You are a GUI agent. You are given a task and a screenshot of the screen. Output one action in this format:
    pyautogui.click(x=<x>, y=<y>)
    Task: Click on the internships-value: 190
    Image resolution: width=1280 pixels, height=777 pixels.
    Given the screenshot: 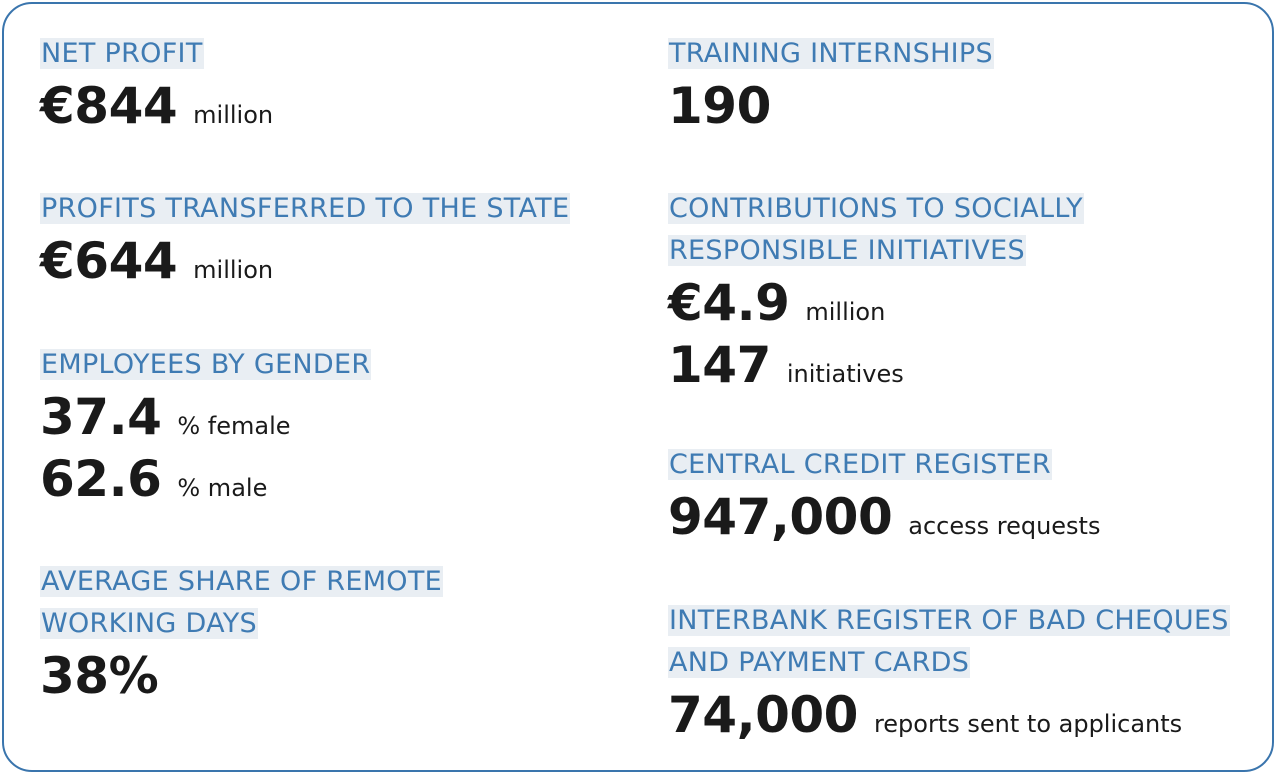 What is the action you would take?
    pyautogui.click(x=719, y=106)
    